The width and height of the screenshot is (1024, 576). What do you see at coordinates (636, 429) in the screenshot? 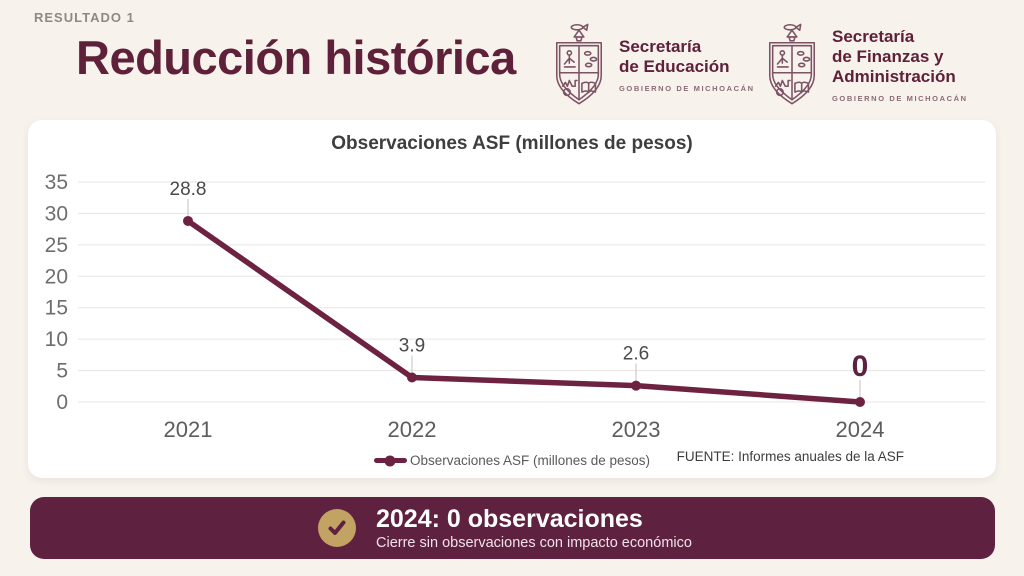
I see `x-tick-label: 2023` at bounding box center [636, 429].